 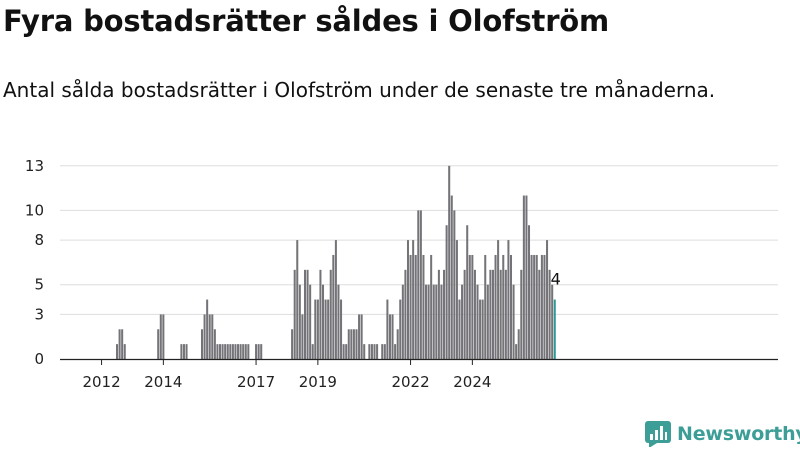 I want to click on newsworthy-logo: Newsworthy, so click(x=722, y=434).